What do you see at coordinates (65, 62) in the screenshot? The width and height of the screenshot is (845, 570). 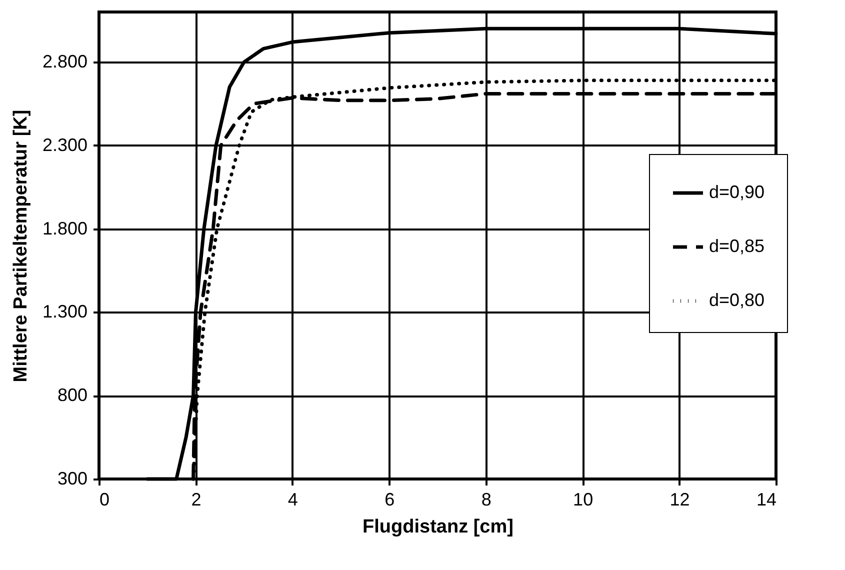 I see `y-tick-label: 2.800` at bounding box center [65, 62].